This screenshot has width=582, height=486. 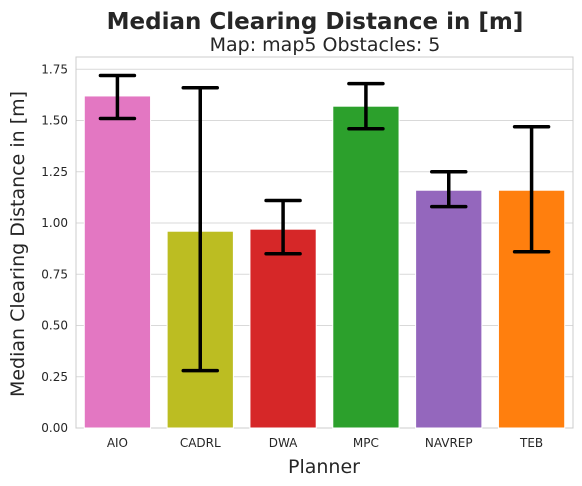 I want to click on y-tick-label: 0.25, so click(x=54, y=377).